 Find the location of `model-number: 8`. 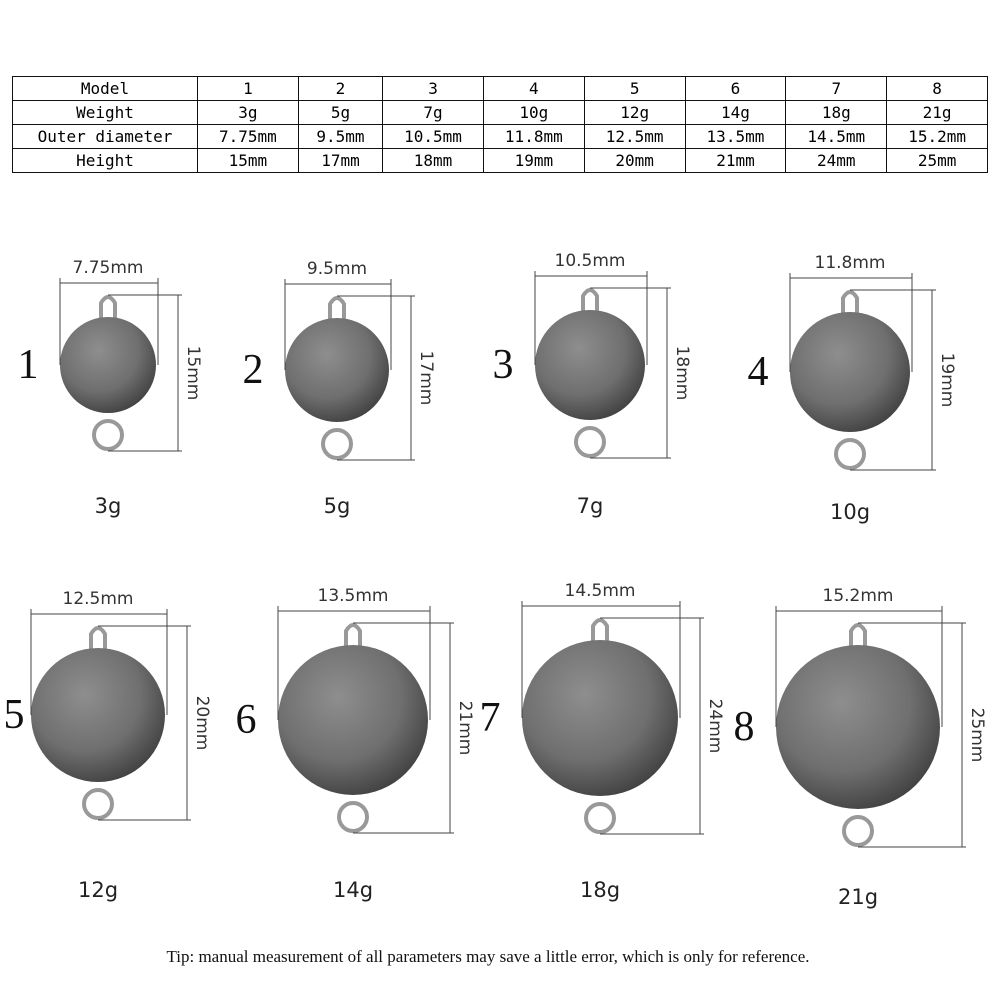

model-number: 8 is located at coordinates (744, 727).